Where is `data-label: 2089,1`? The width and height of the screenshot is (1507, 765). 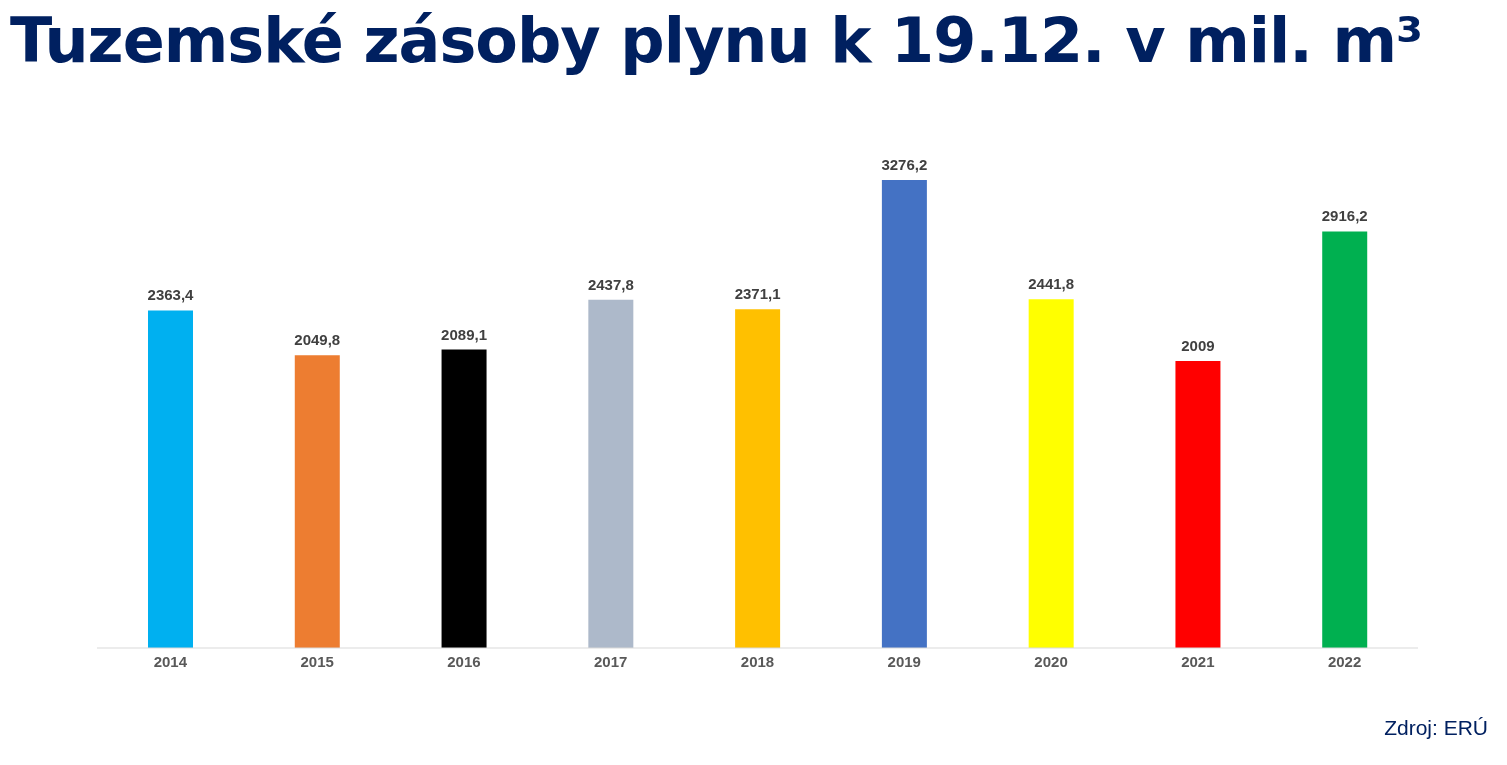
data-label: 2089,1 is located at coordinates (464, 334).